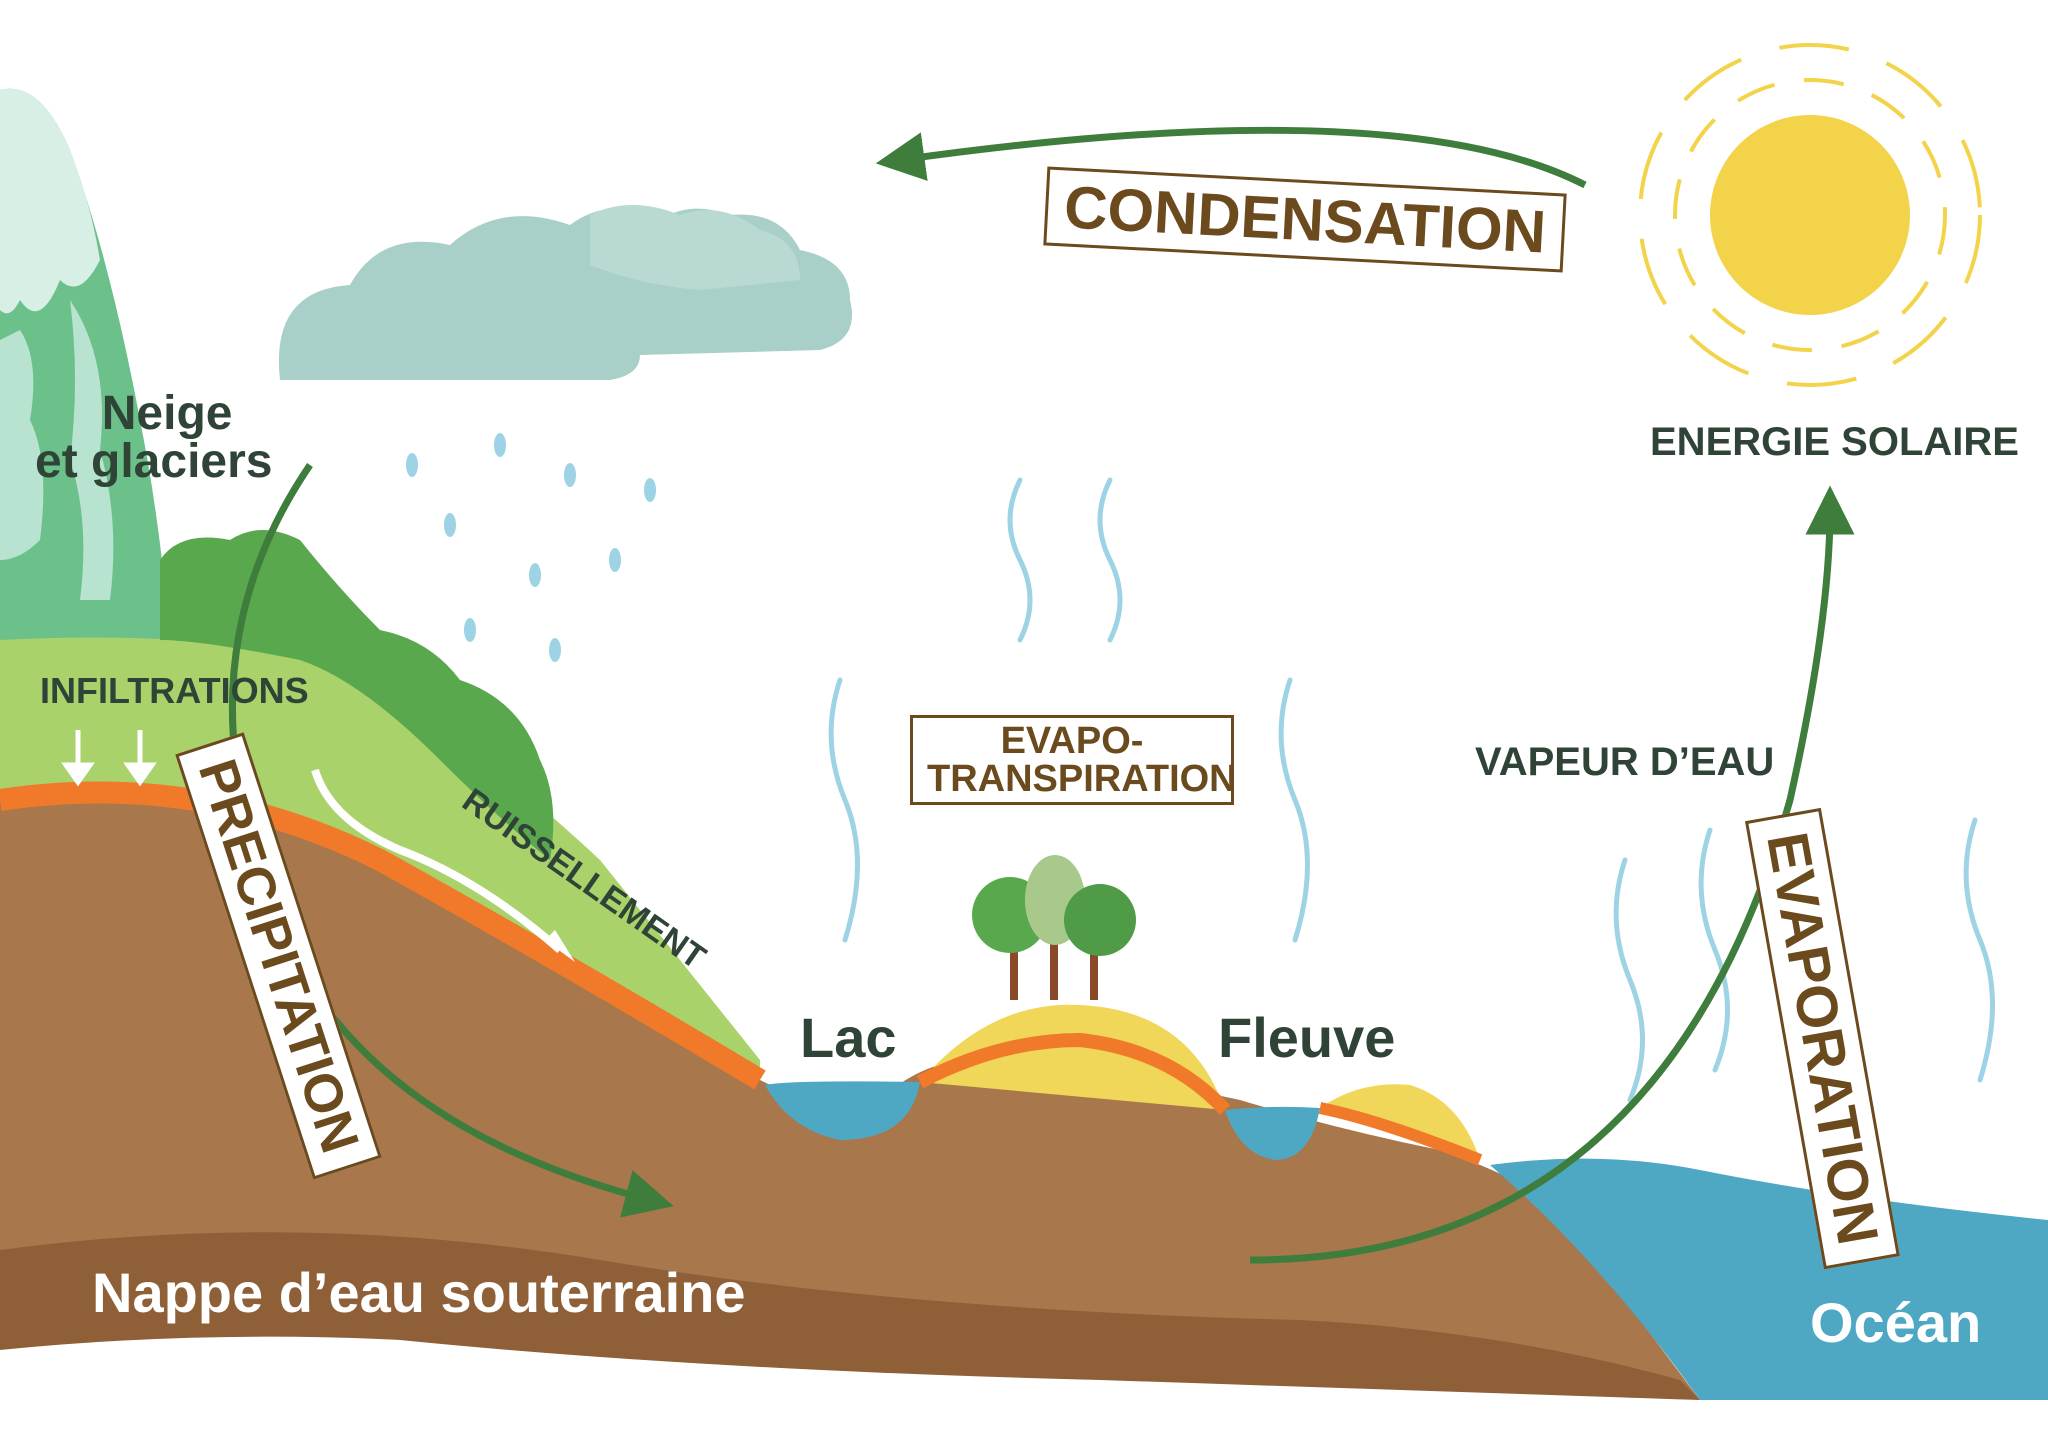 The image size is (2048, 1448). What do you see at coordinates (1896, 1322) in the screenshot?
I see `ocean-label: Océan` at bounding box center [1896, 1322].